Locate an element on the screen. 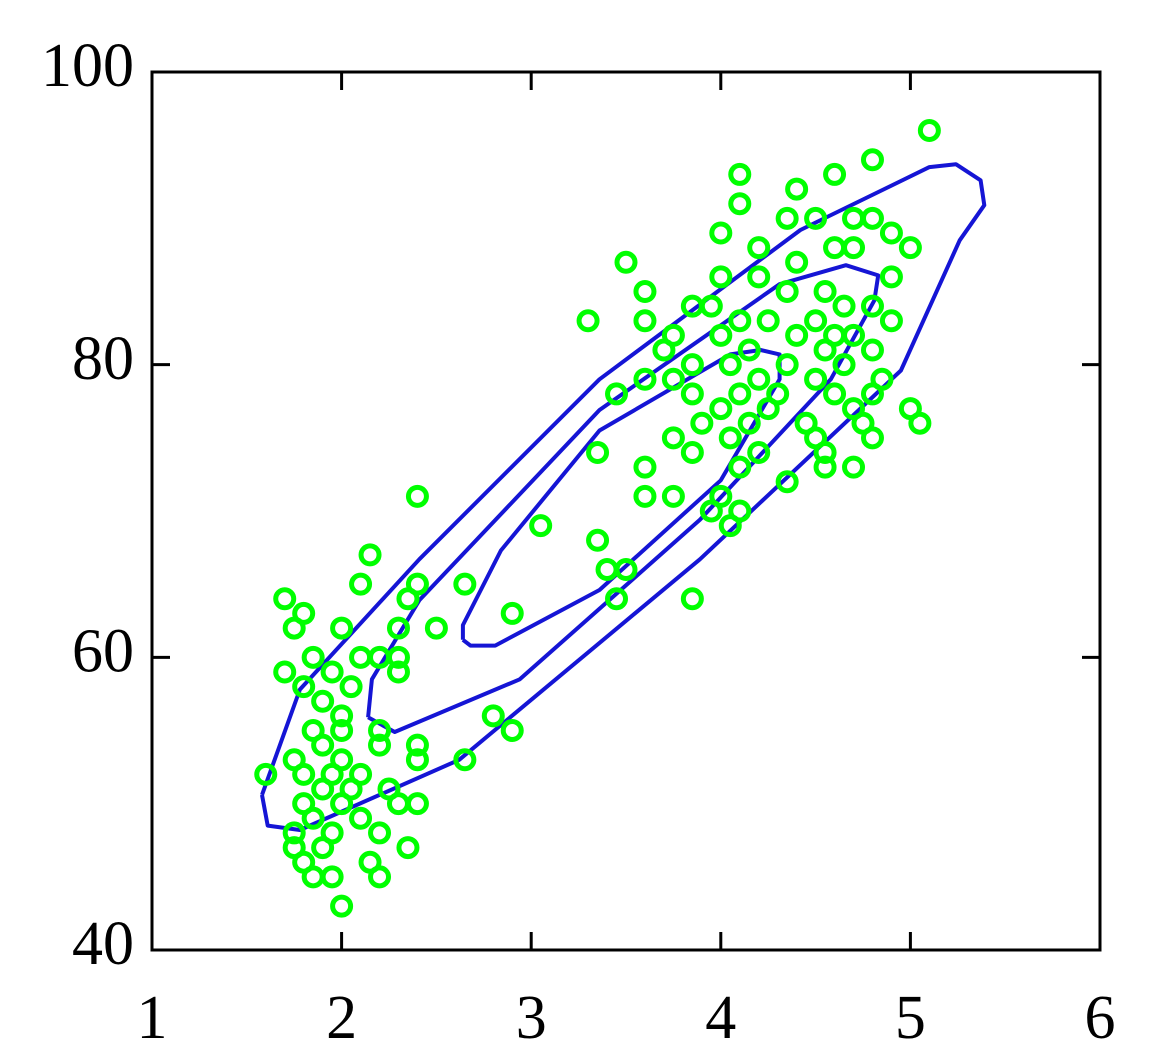 The image size is (1150, 1058). x-tick-label: 4 is located at coordinates (720, 1018).